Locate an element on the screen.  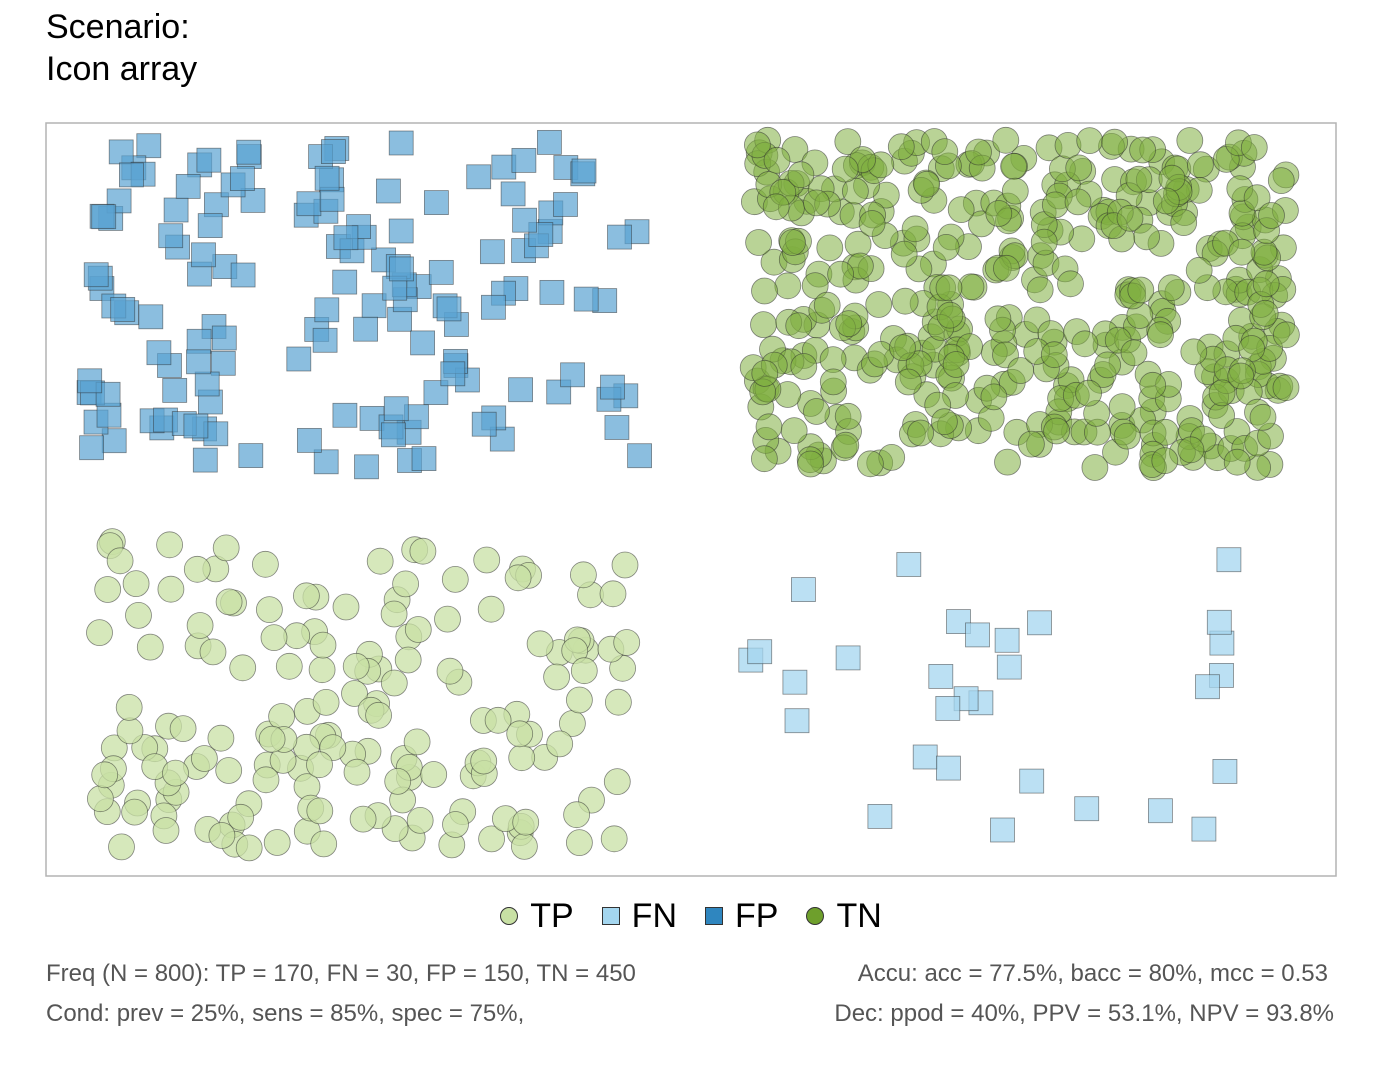
legend-label-fp: FP is located at coordinates (757, 915).